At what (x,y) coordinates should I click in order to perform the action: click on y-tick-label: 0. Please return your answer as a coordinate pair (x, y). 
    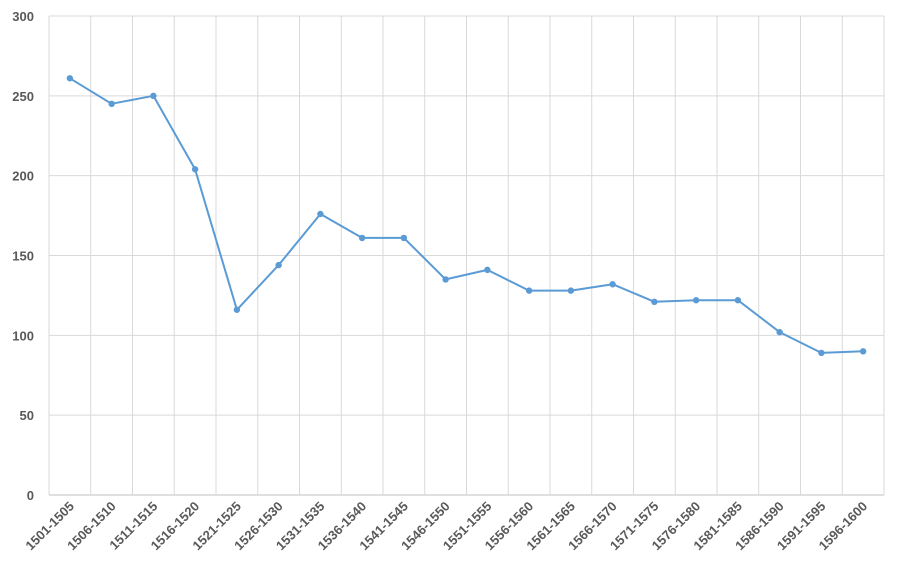
    Looking at the image, I should click on (30, 495).